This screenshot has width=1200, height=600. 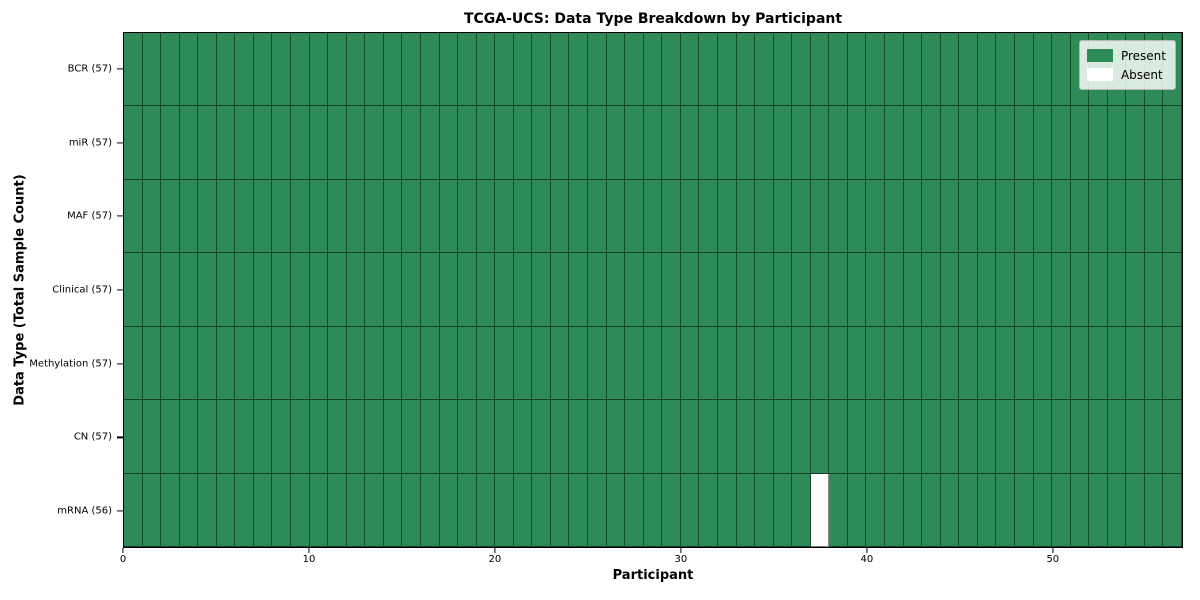 I want to click on y-tick-label: BCR (57), so click(x=89, y=69).